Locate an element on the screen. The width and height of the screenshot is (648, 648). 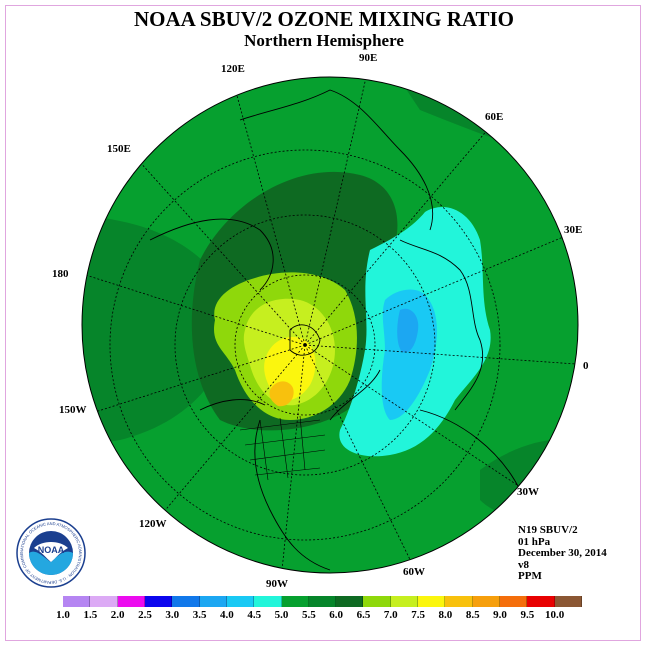
colorbar-tick-label: 9.0 is located at coordinates (500, 615).